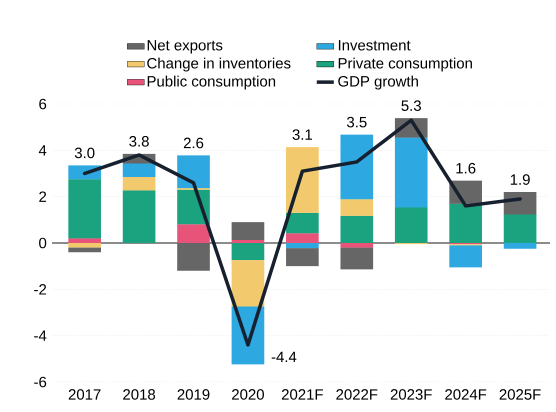 This screenshot has width=556, height=412. Describe the element at coordinates (194, 394) in the screenshot. I see `x-tick-label: 2019` at that location.